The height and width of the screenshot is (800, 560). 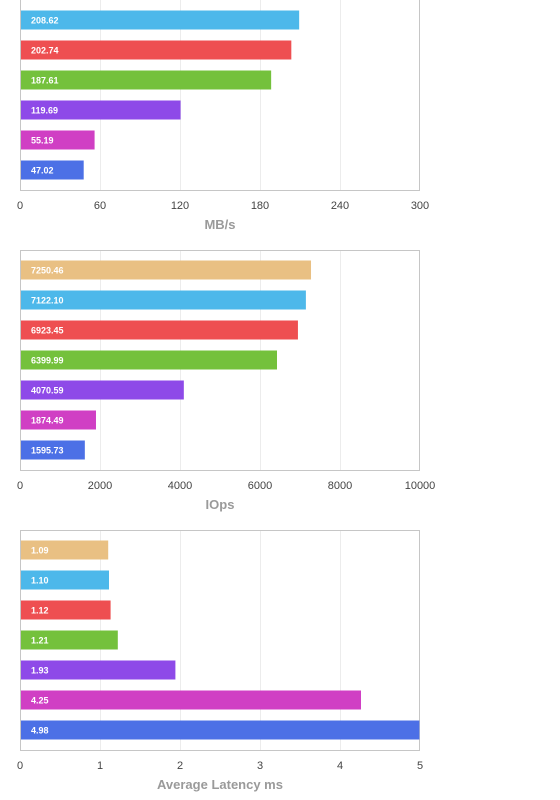 What do you see at coordinates (420, 766) in the screenshot?
I see `x-tick-label: 5` at bounding box center [420, 766].